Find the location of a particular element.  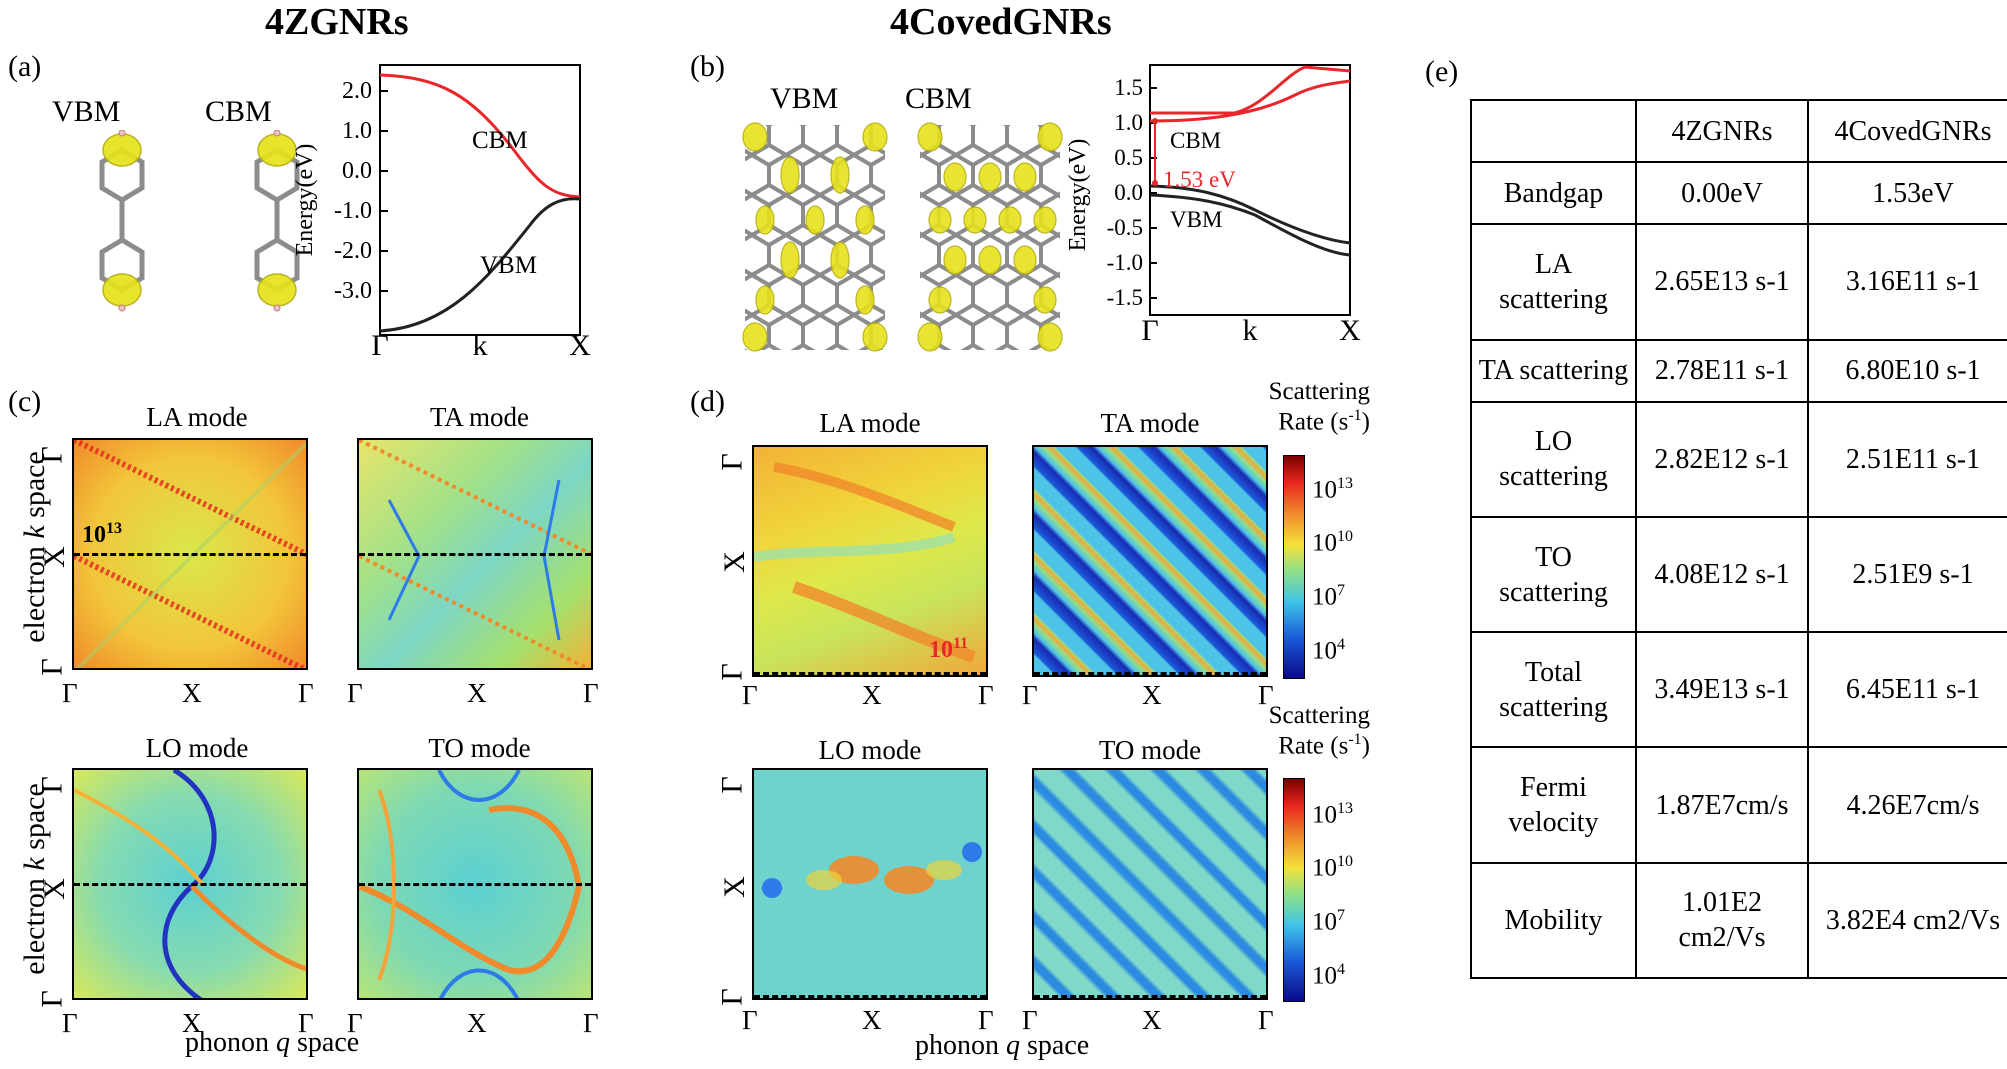

annotation-c-la: 1013 is located at coordinates (102, 534).